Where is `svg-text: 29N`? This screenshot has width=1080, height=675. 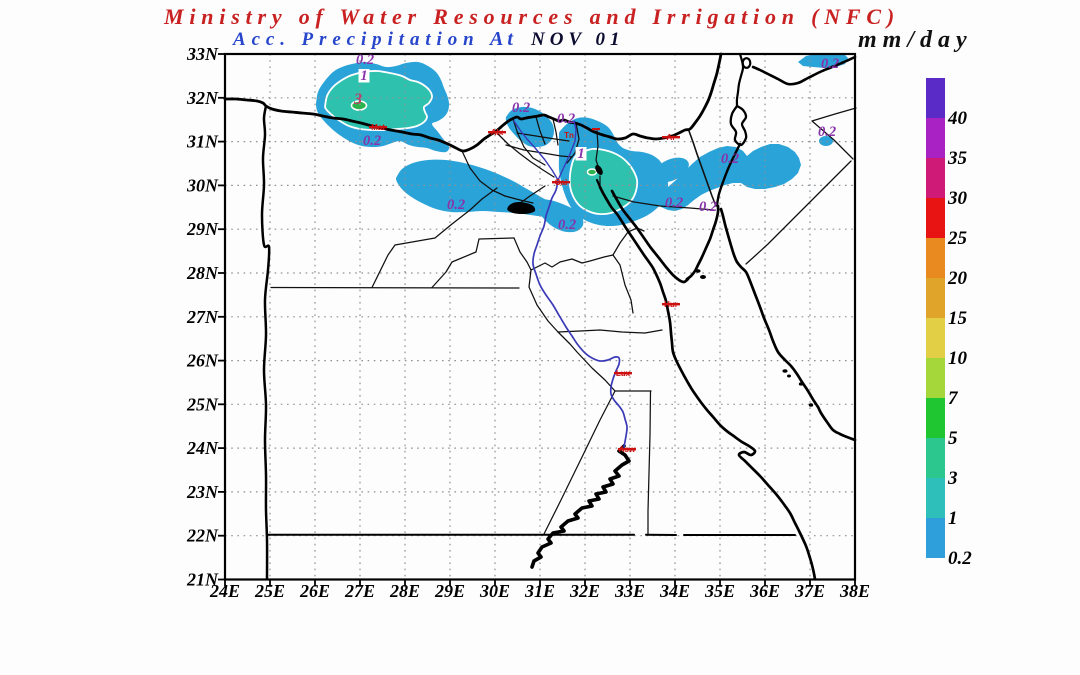
svg-text: 29N is located at coordinates (202, 229).